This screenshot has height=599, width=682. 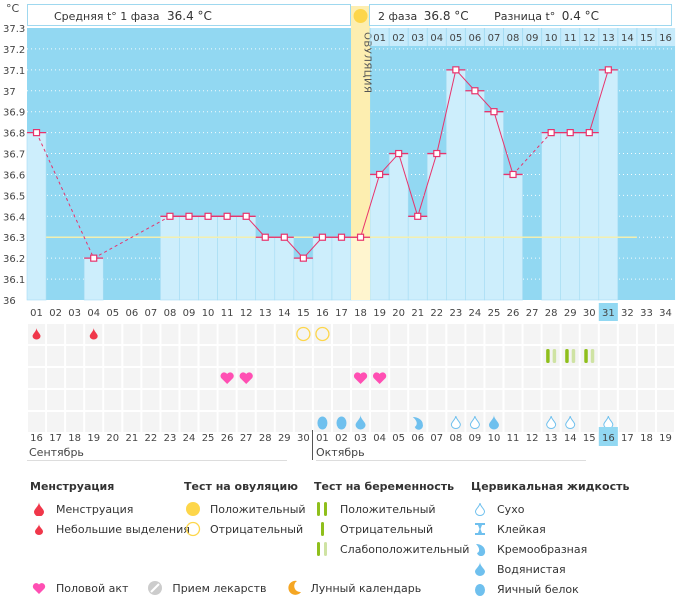 What do you see at coordinates (551, 38) in the screenshot?
I see `dpo-label: 10` at bounding box center [551, 38].